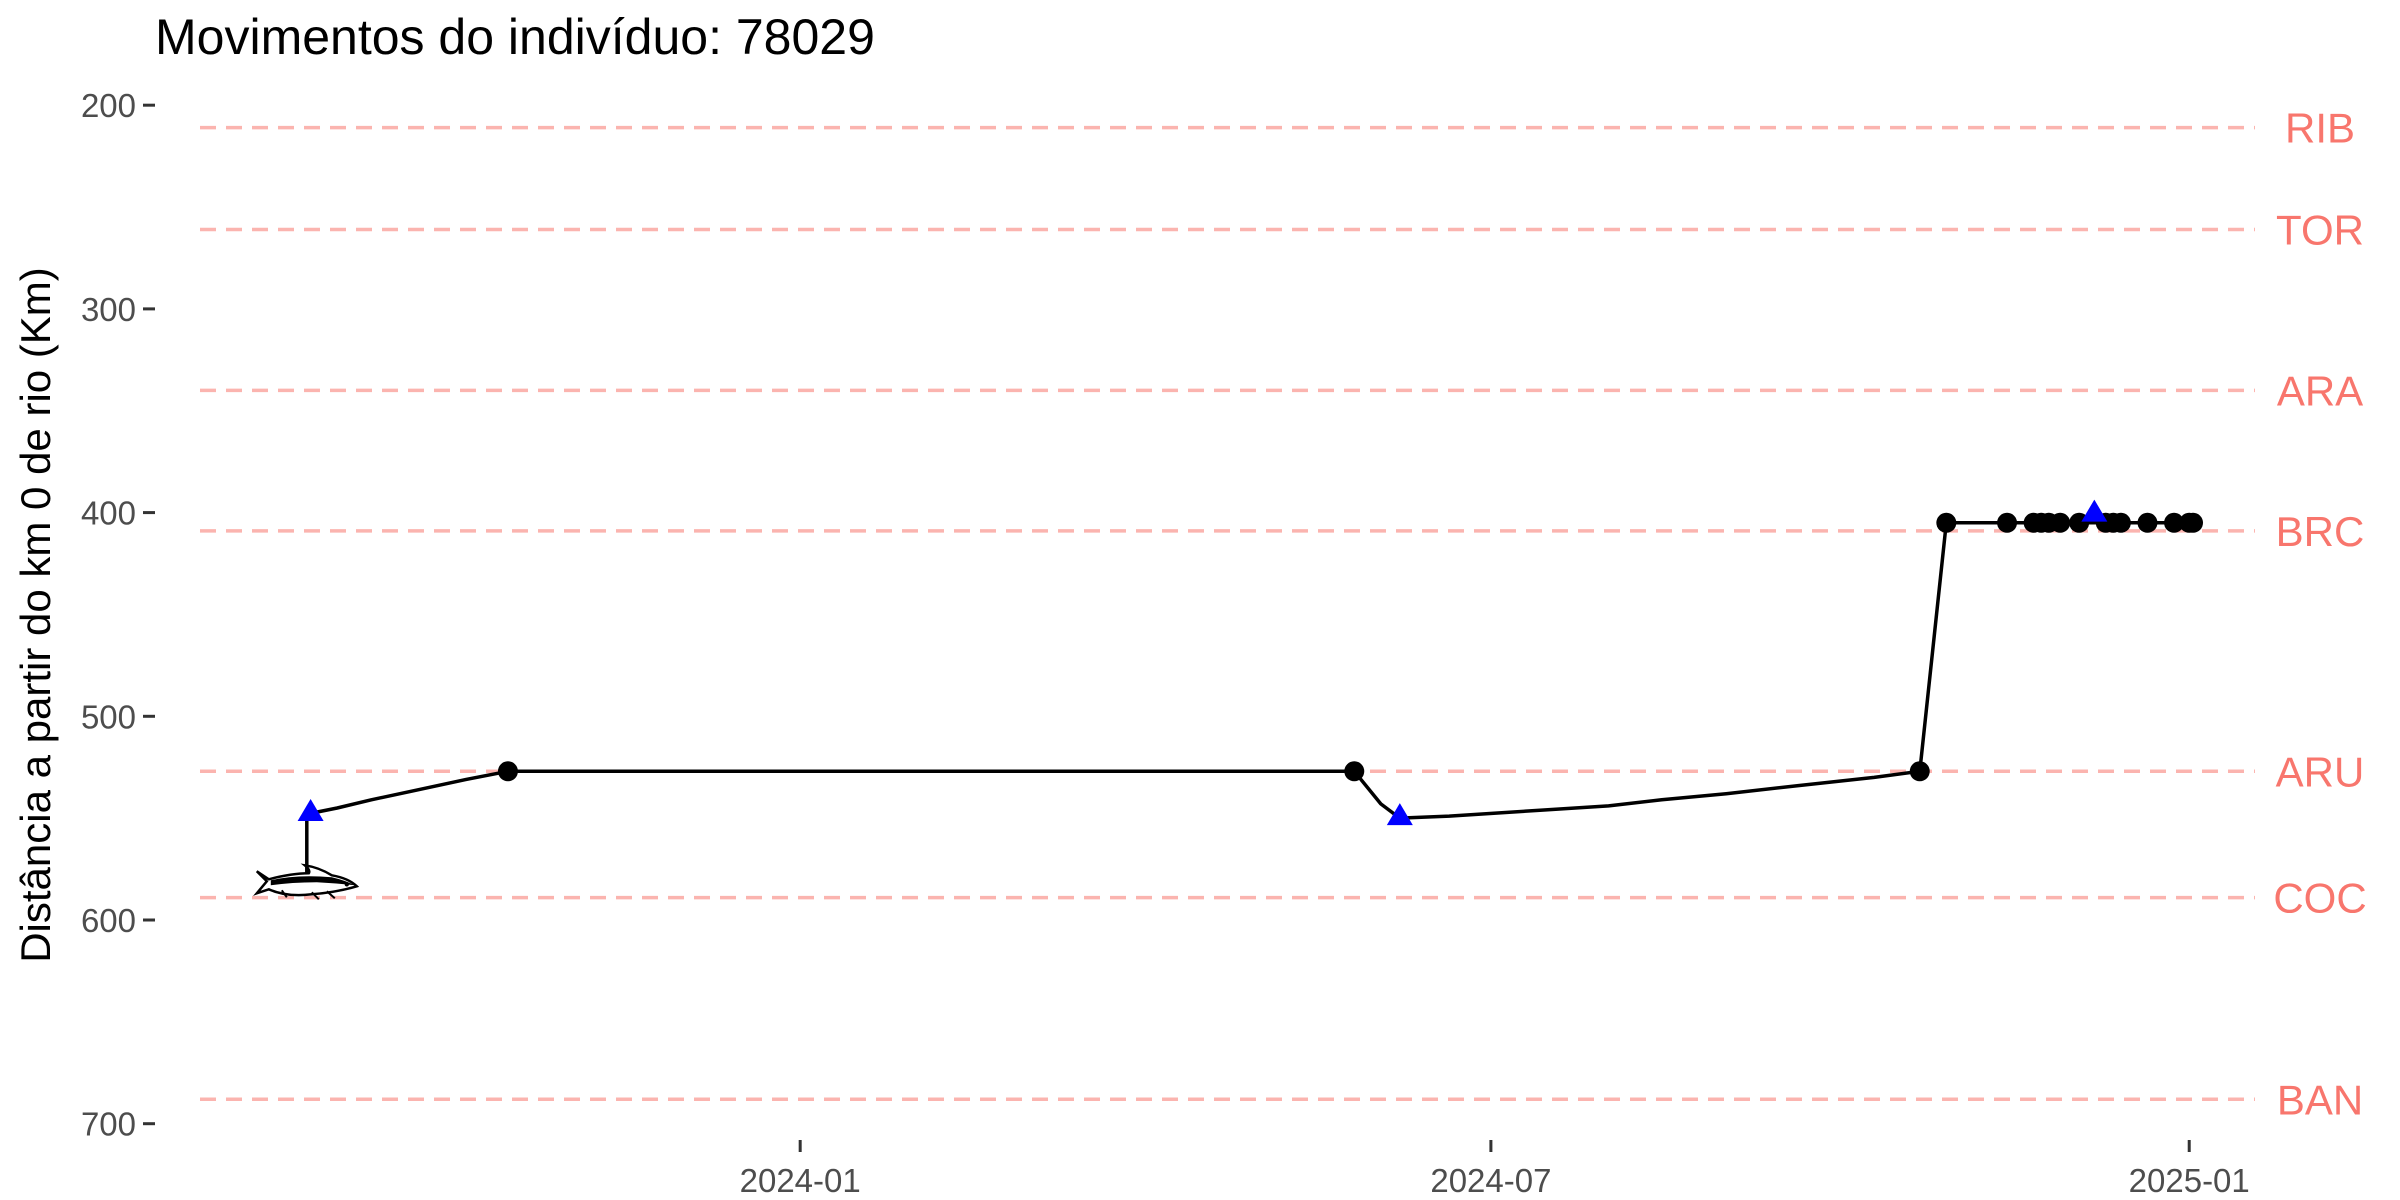  What do you see at coordinates (2320, 229) in the screenshot?
I see `station-label-tor: TOR` at bounding box center [2320, 229].